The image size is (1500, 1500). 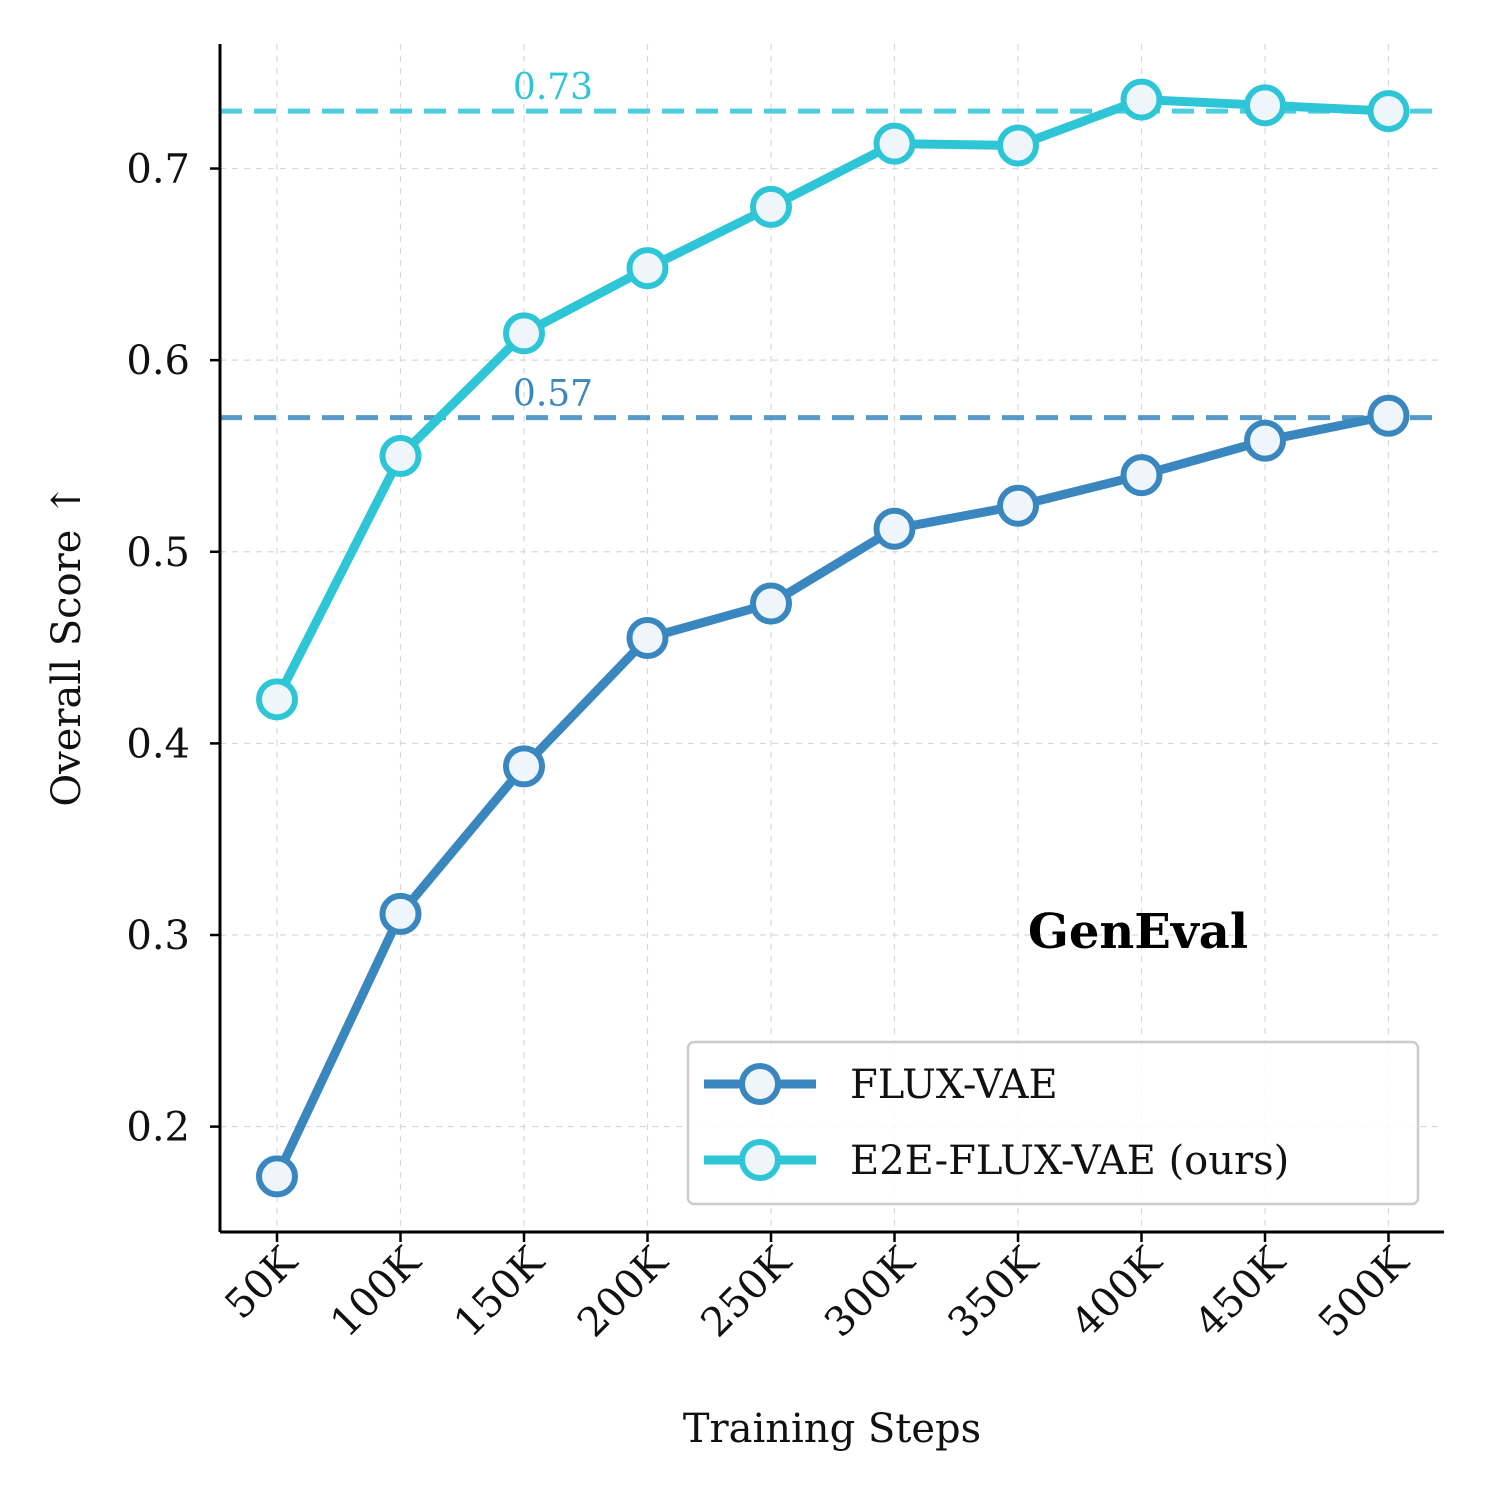 What do you see at coordinates (553, 87) in the screenshot?
I see `reference-label-0.73: 0.73` at bounding box center [553, 87].